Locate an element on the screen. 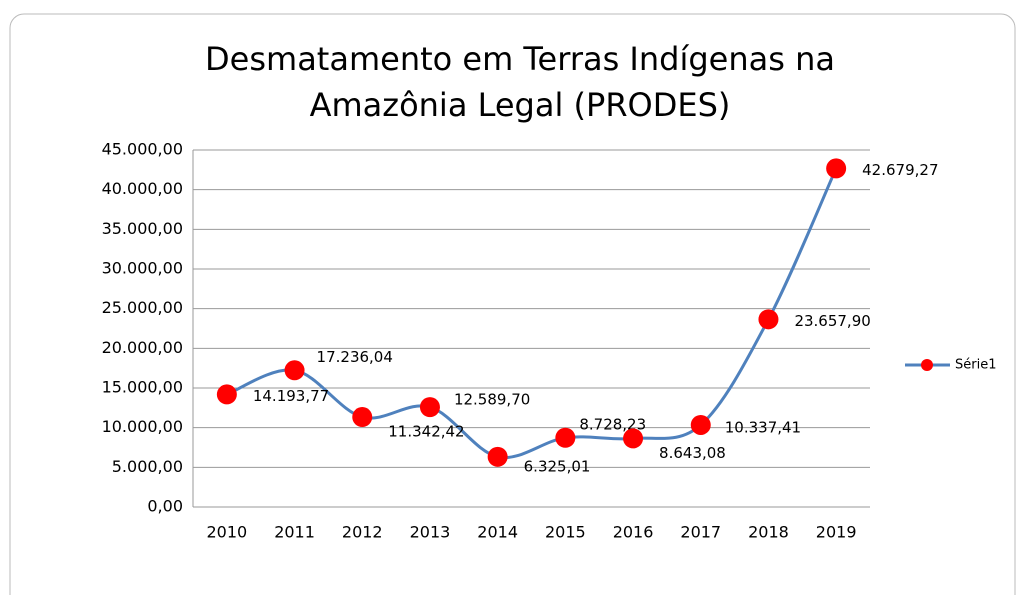  x-tick-label: 2016 is located at coordinates (633, 532).